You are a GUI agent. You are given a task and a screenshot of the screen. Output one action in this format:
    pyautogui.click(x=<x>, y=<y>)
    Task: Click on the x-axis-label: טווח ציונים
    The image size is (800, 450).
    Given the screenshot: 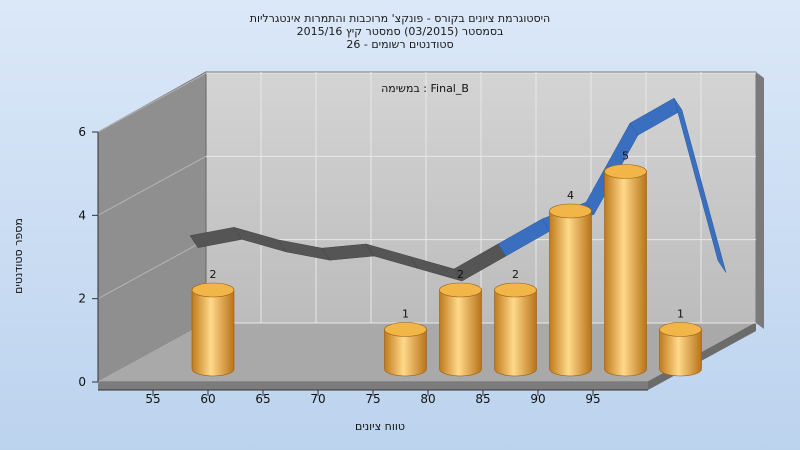 What is the action you would take?
    pyautogui.click(x=380, y=426)
    